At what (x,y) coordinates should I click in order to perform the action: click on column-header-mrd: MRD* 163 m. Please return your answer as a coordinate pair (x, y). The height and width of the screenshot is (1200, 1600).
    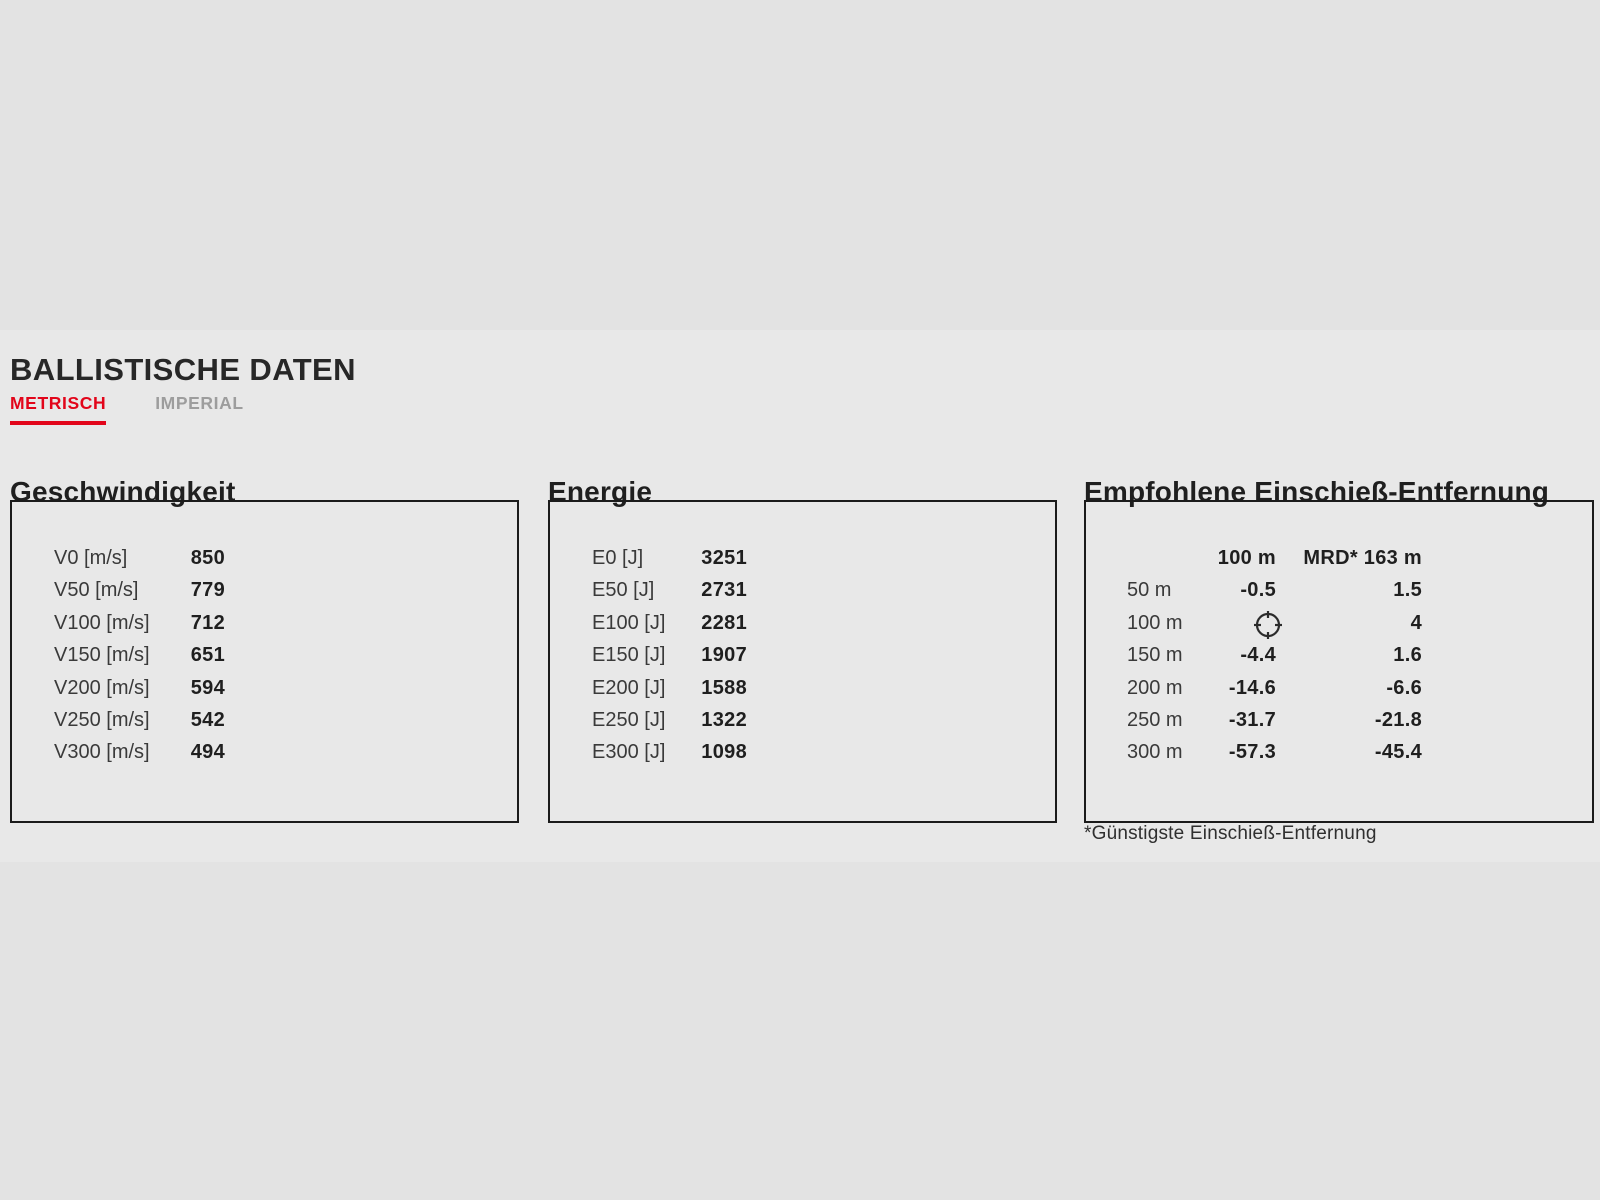
    Looking at the image, I should click on (1362, 558).